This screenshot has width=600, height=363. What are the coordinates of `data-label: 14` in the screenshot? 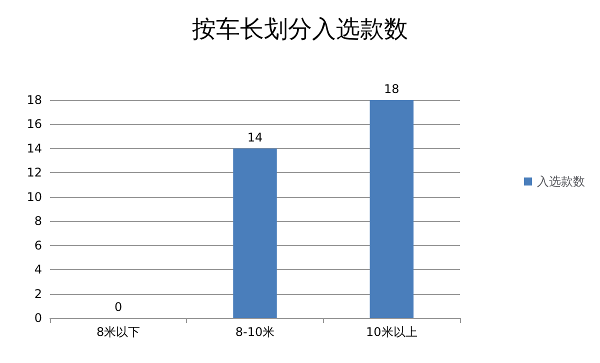 It's located at (255, 137).